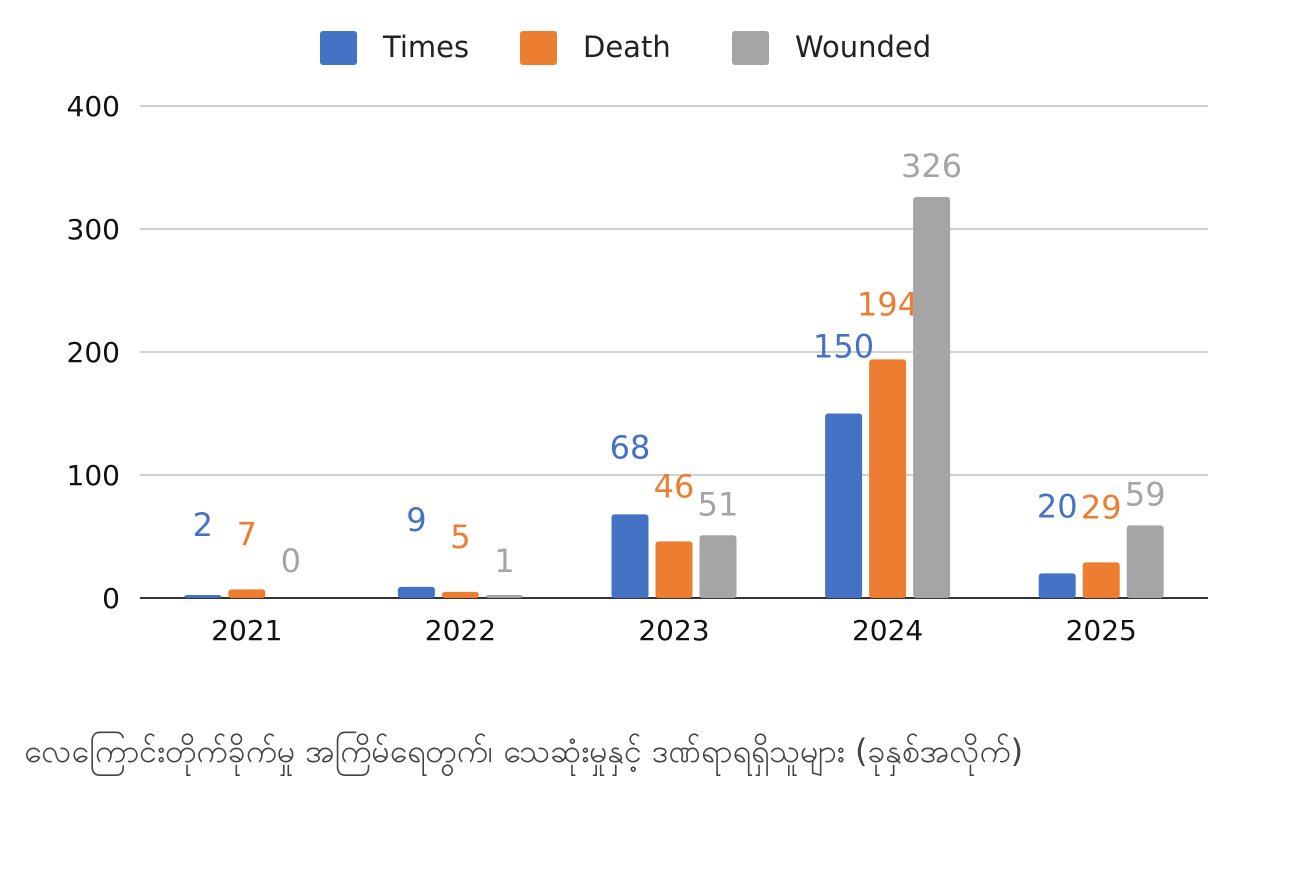  Describe the element at coordinates (843, 347) in the screenshot. I see `data-label: 150` at that location.